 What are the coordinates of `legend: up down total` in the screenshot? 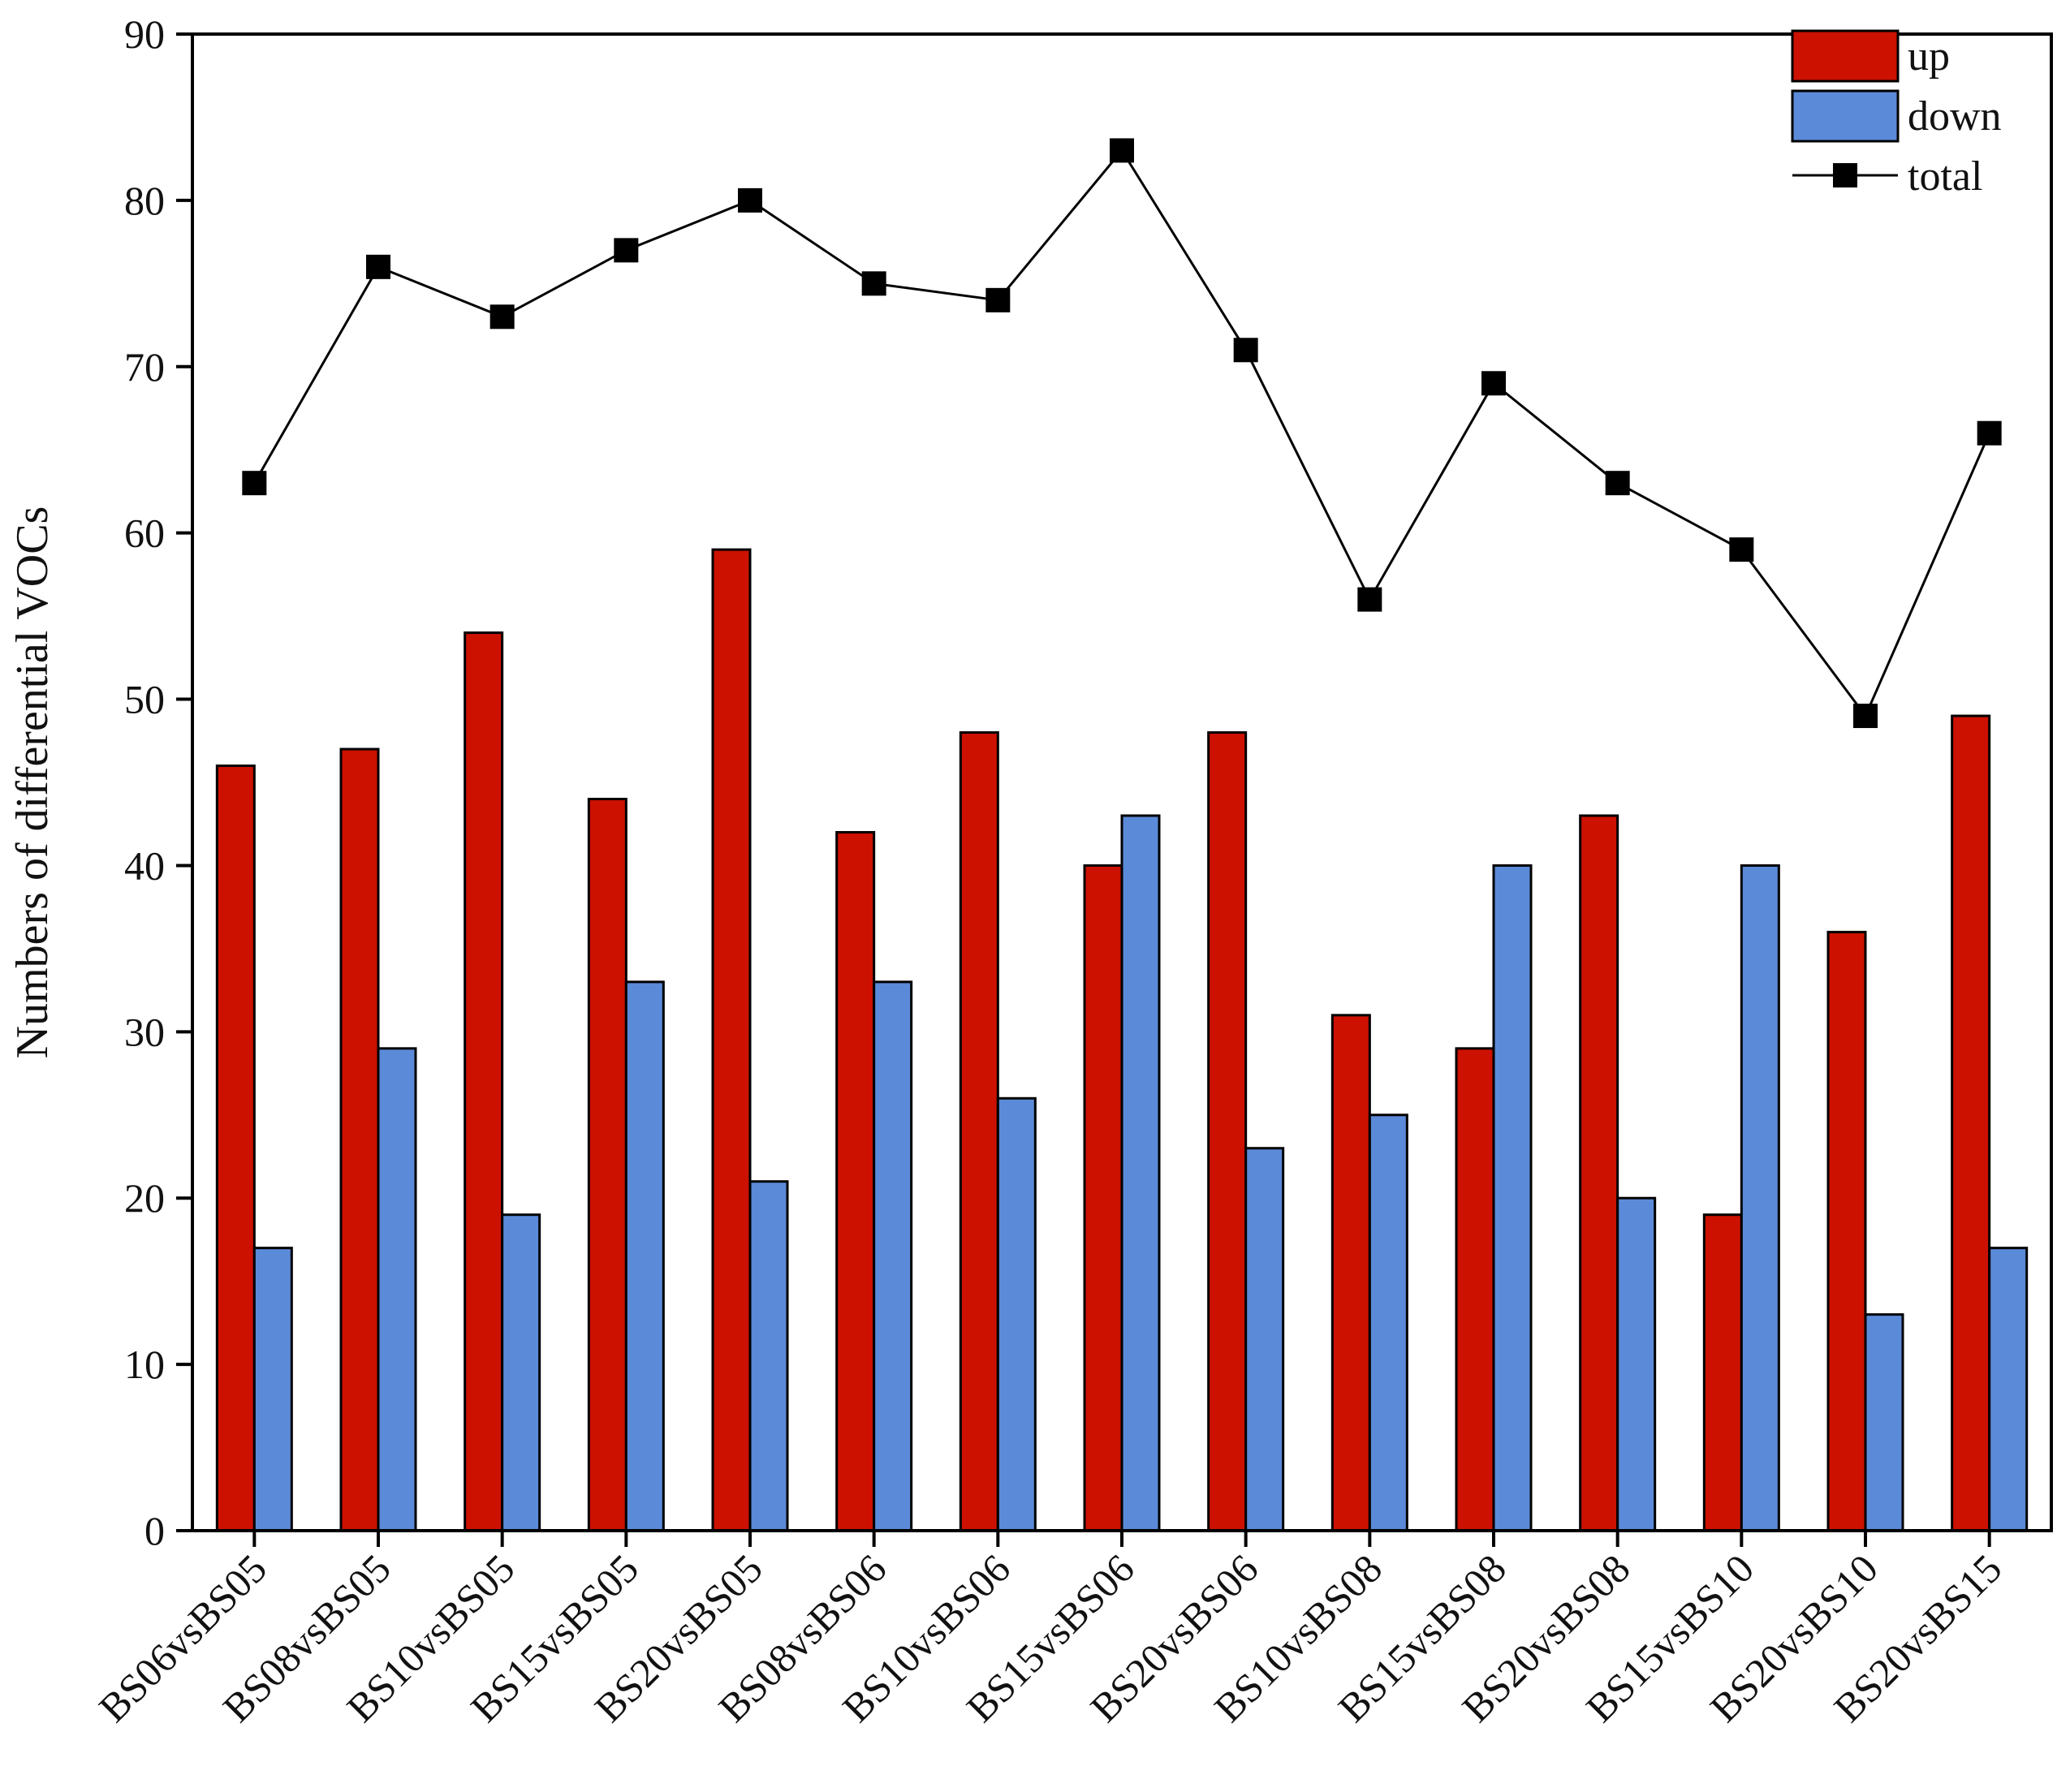 It's located at (1896, 114).